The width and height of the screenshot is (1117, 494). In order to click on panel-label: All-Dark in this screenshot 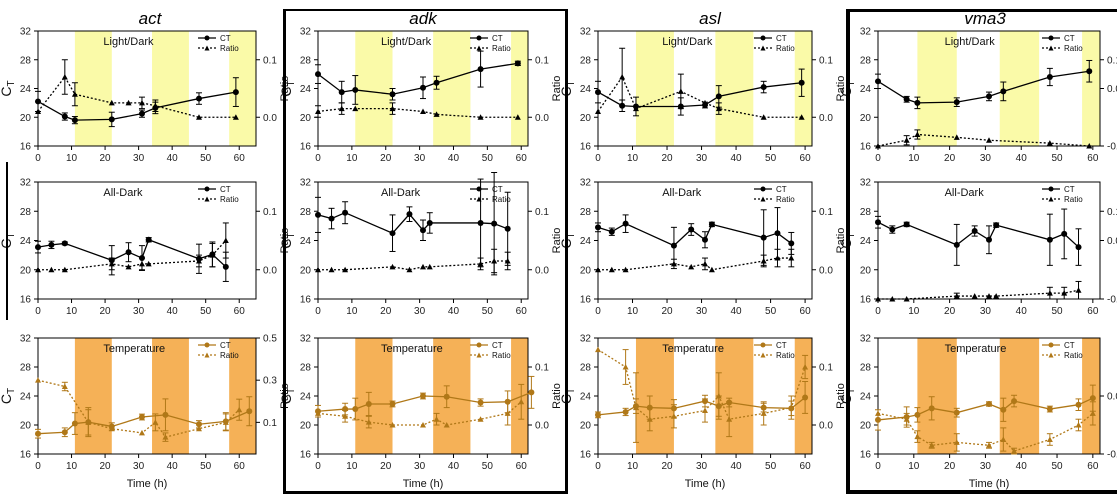, I will do `click(123, 193)`.